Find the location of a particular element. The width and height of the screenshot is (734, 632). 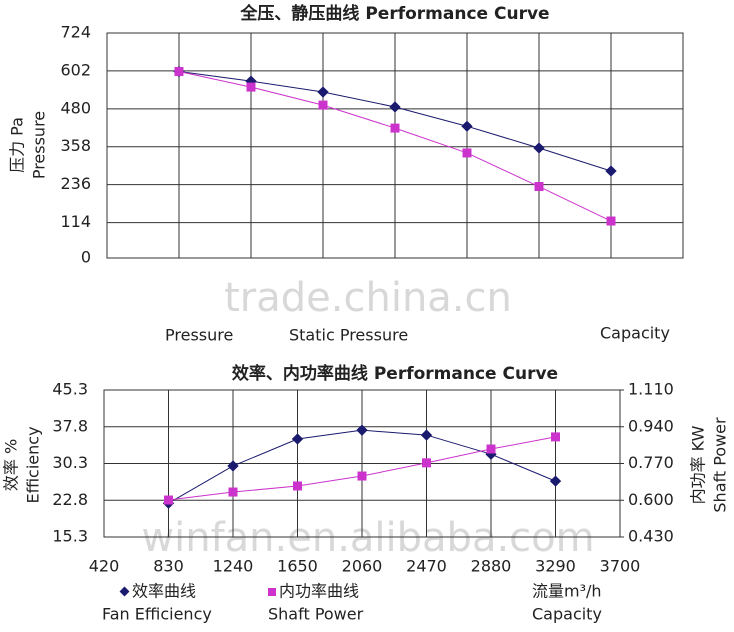

y-tick-label: 602 is located at coordinates (75, 69).